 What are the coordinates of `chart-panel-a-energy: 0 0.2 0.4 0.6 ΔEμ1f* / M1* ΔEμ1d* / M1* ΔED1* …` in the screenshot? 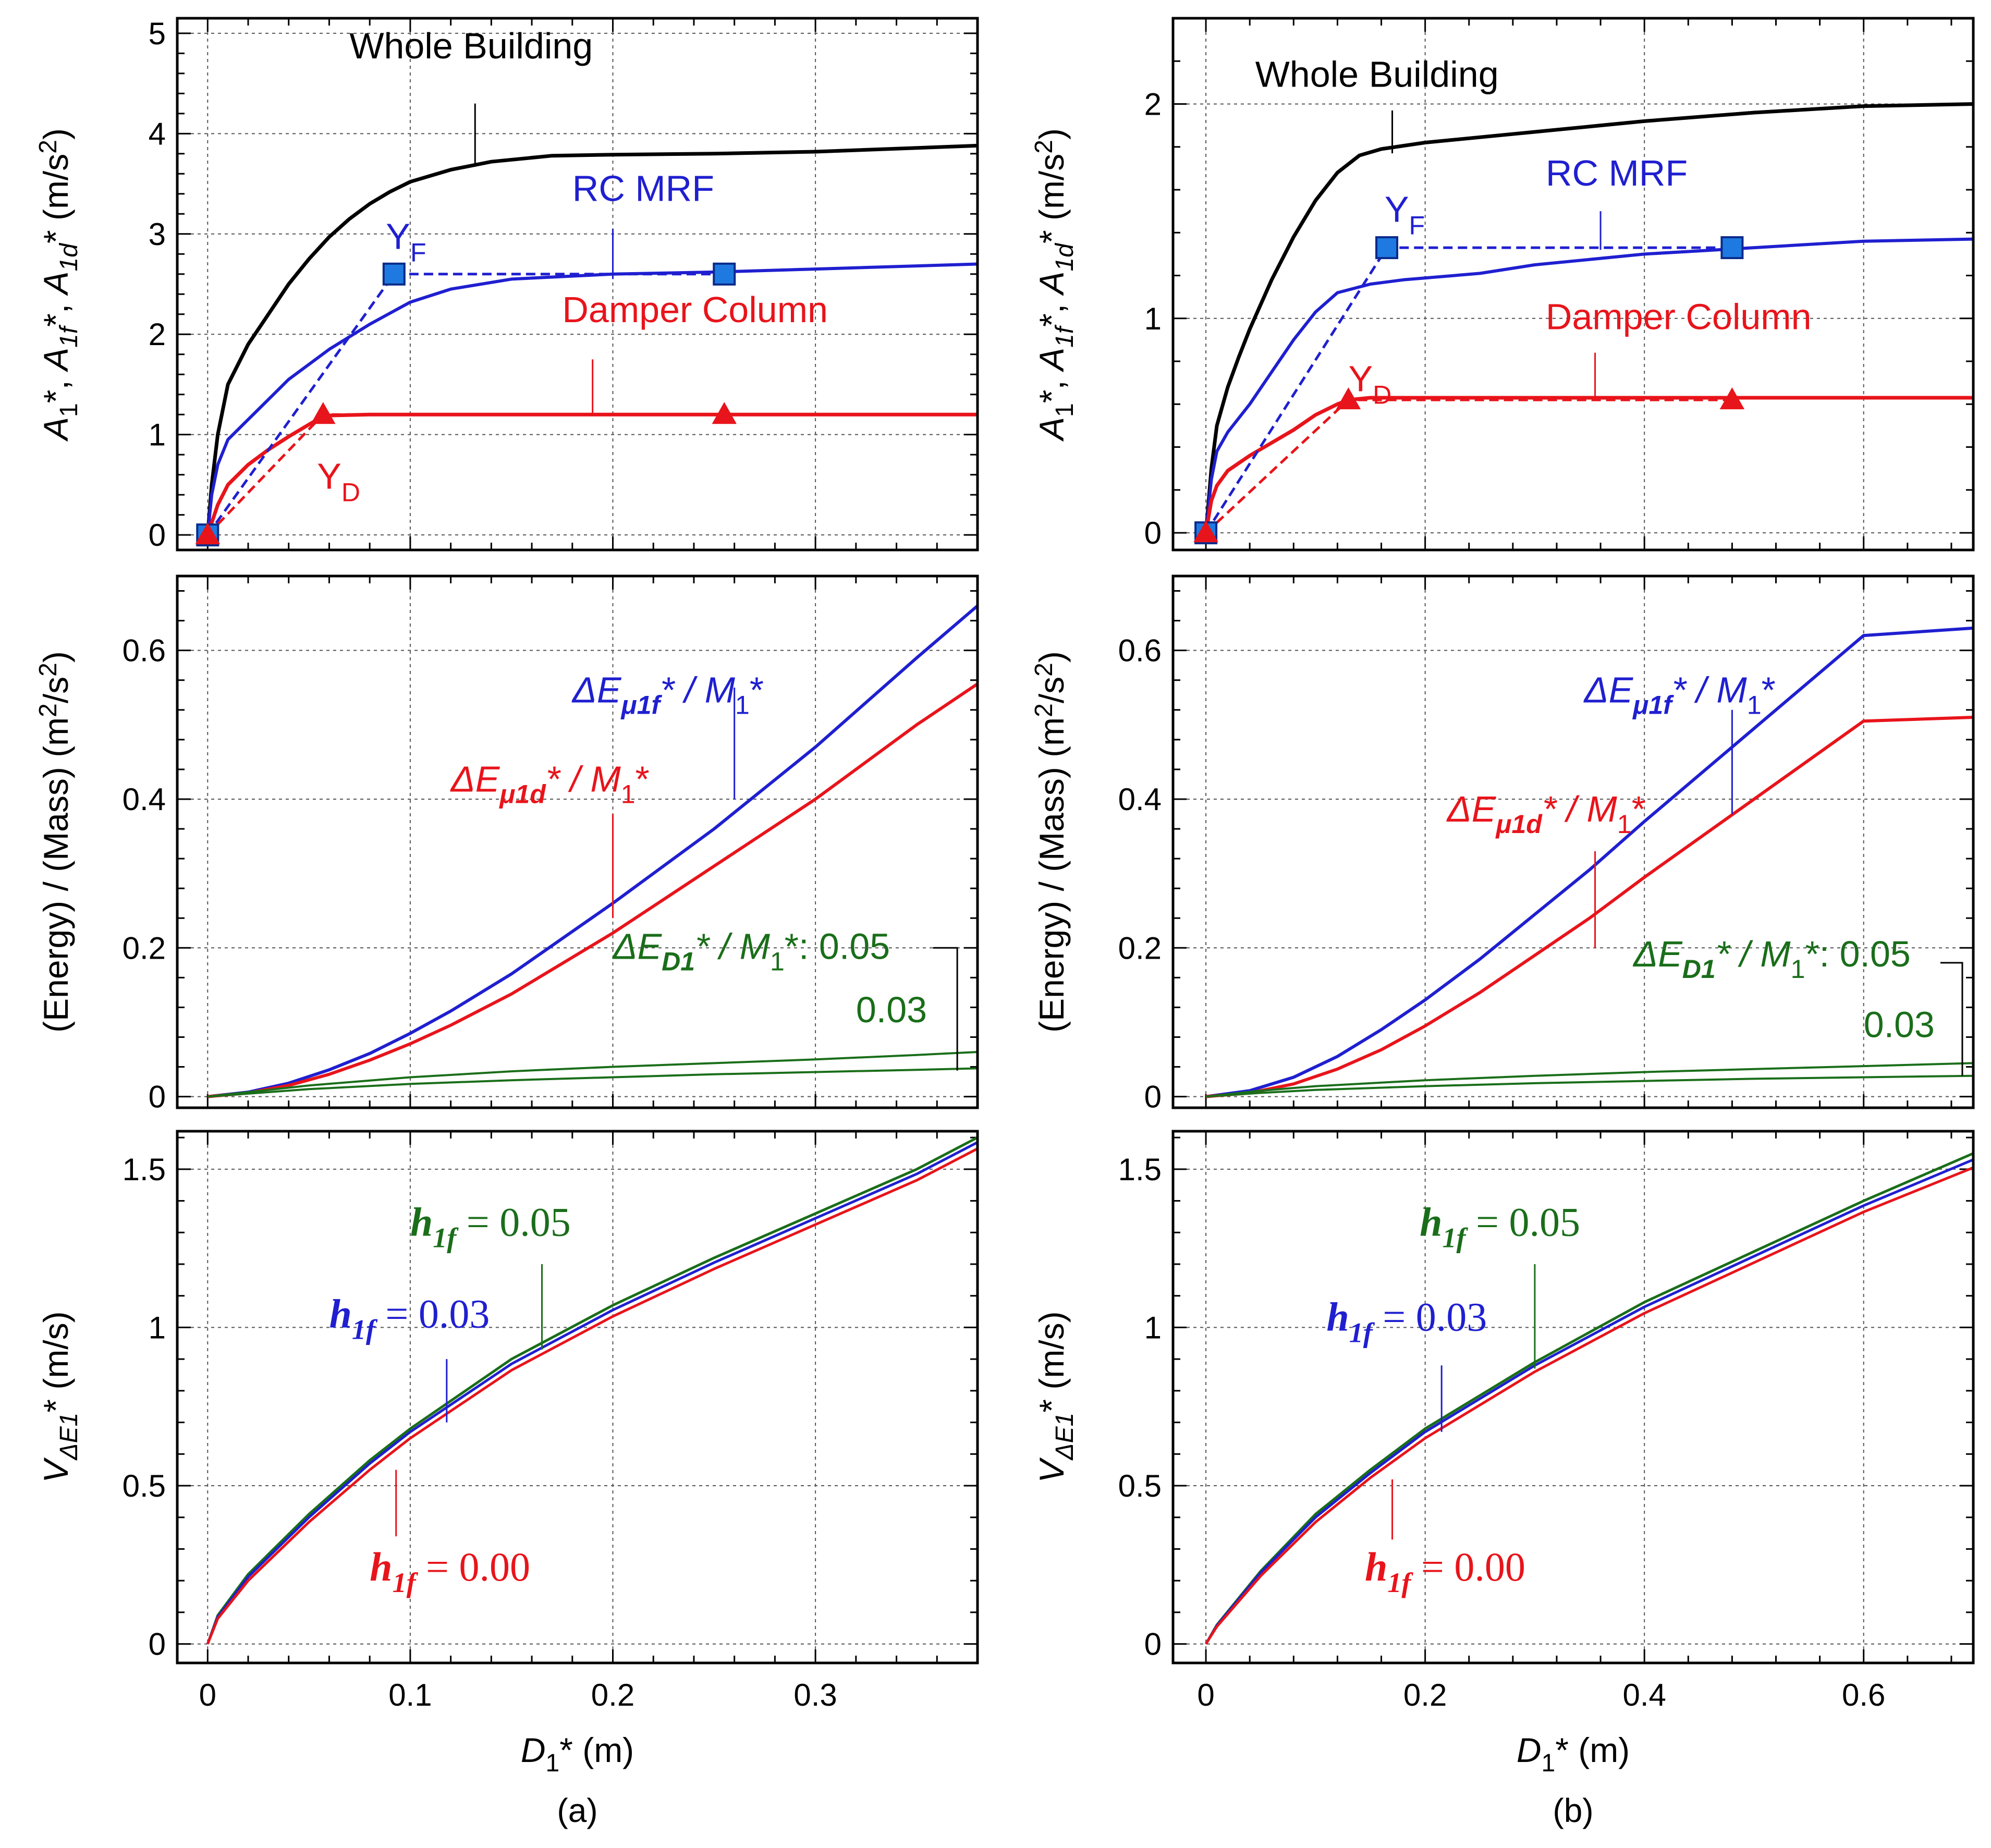 It's located at (506, 844).